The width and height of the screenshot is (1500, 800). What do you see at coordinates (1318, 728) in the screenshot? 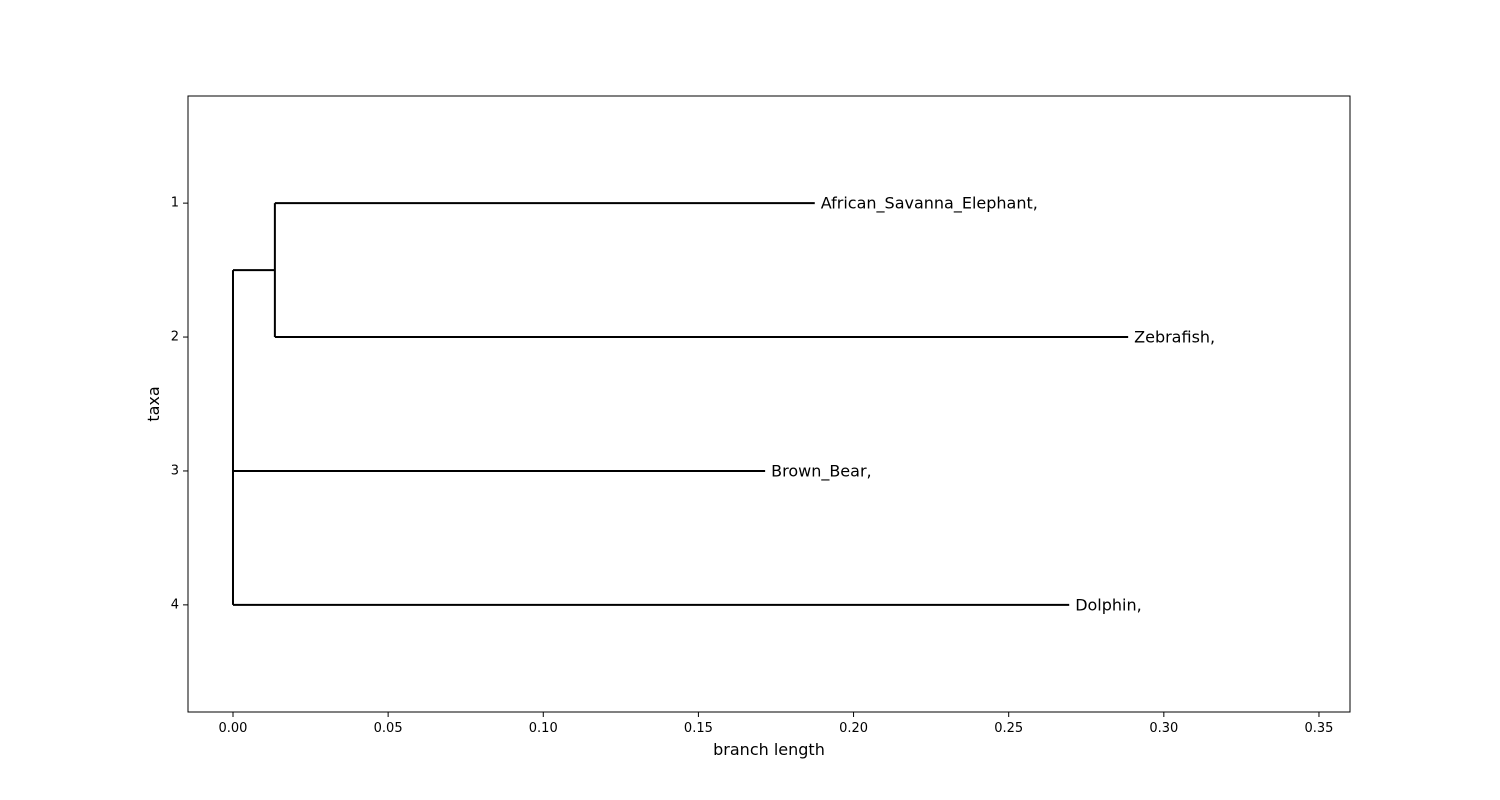
I see `x-tick-label: 0.35` at bounding box center [1318, 728].